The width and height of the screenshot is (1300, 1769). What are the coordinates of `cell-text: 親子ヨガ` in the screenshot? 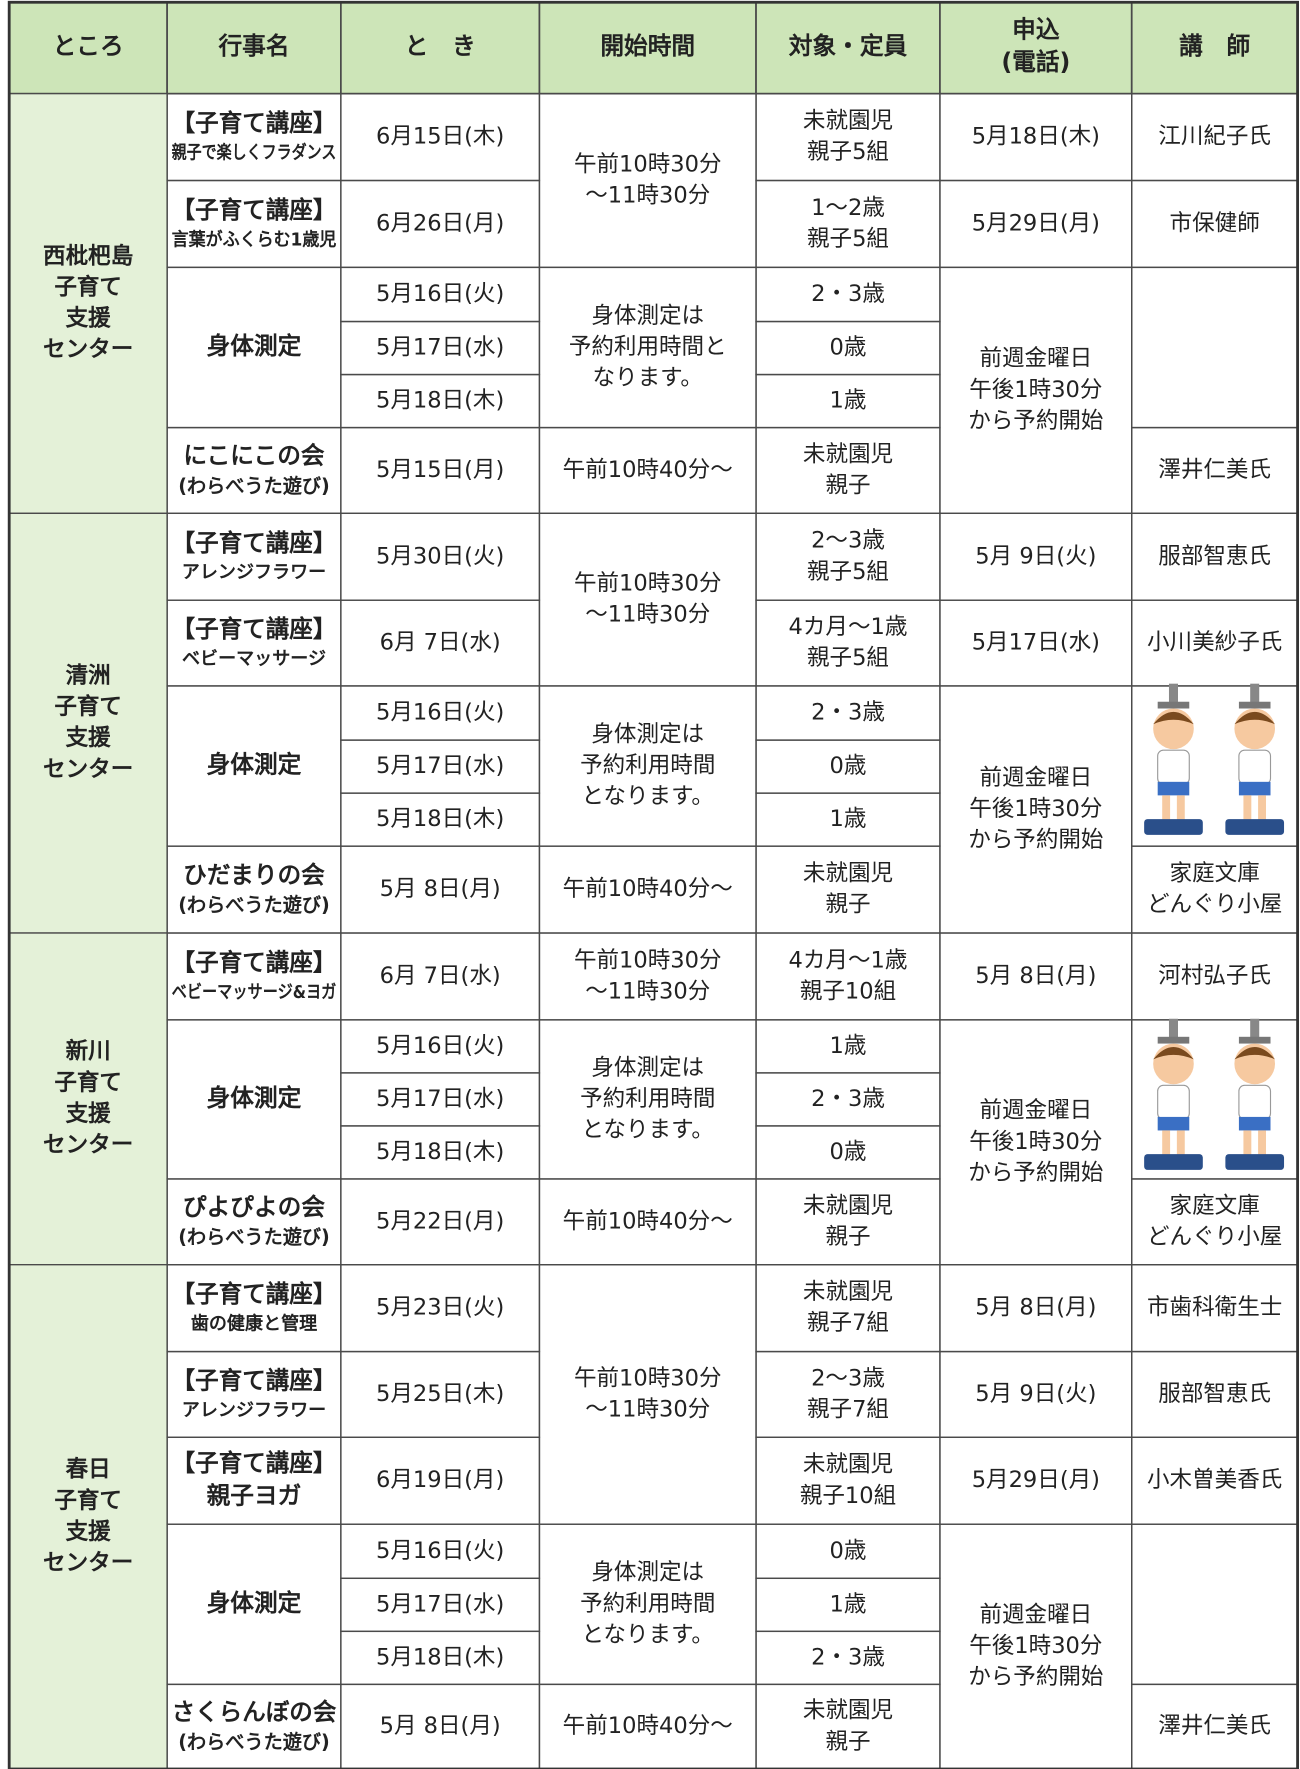 It's located at (254, 1496).